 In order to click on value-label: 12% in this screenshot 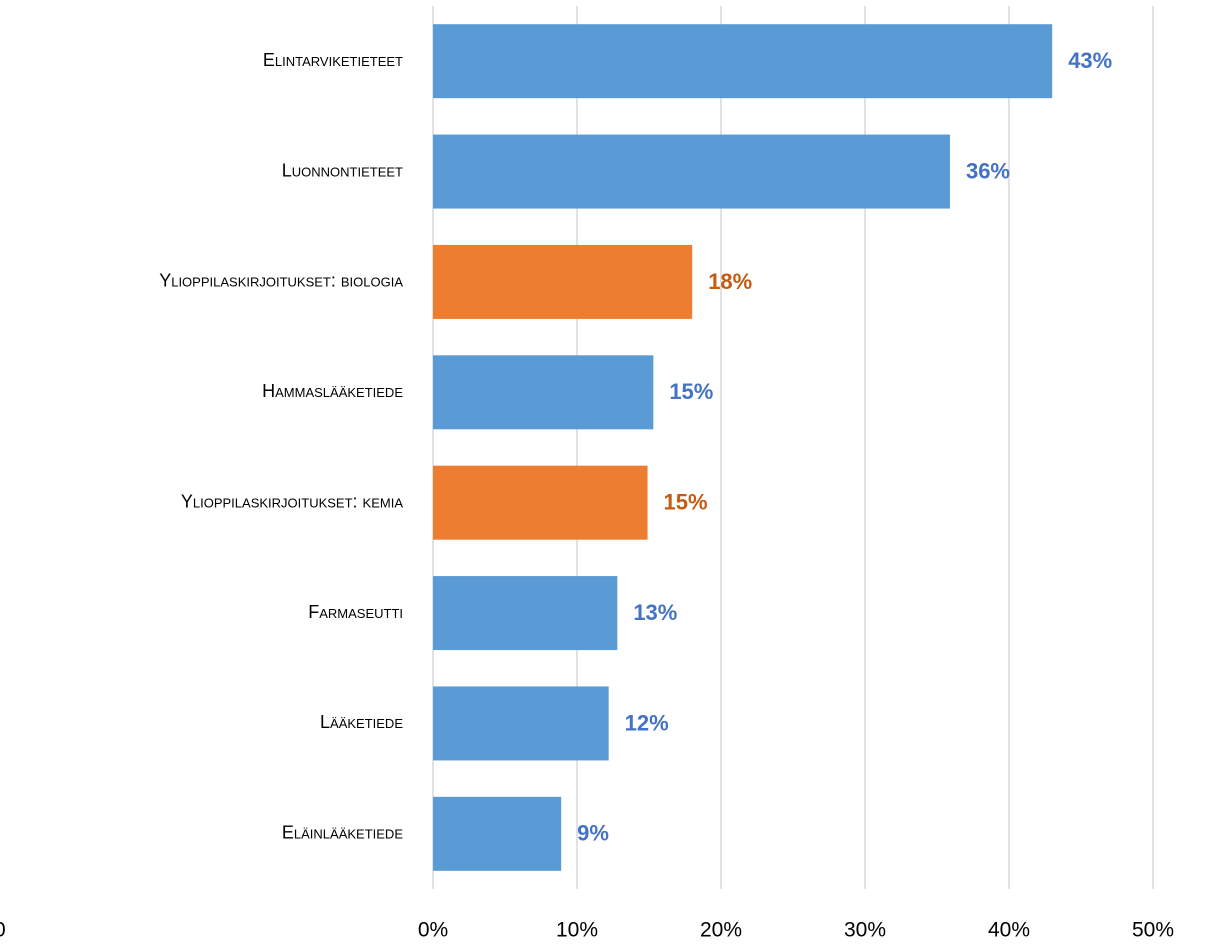, I will do `click(647, 722)`.